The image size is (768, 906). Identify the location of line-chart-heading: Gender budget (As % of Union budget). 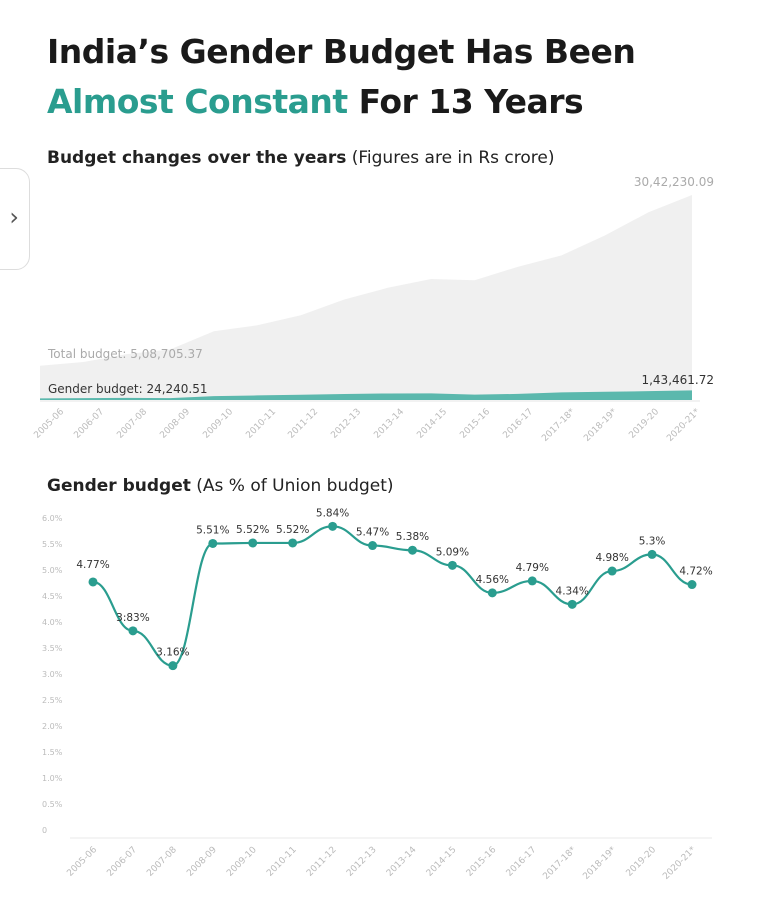
(220, 486).